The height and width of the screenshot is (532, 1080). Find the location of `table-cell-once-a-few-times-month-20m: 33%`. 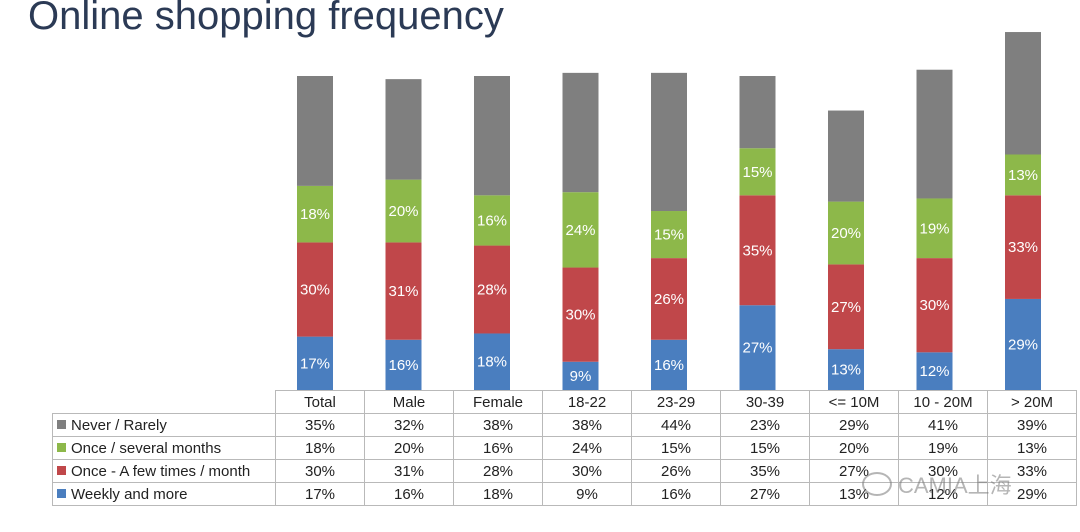

table-cell-once-a-few-times-month-20m: 33% is located at coordinates (1032, 471).